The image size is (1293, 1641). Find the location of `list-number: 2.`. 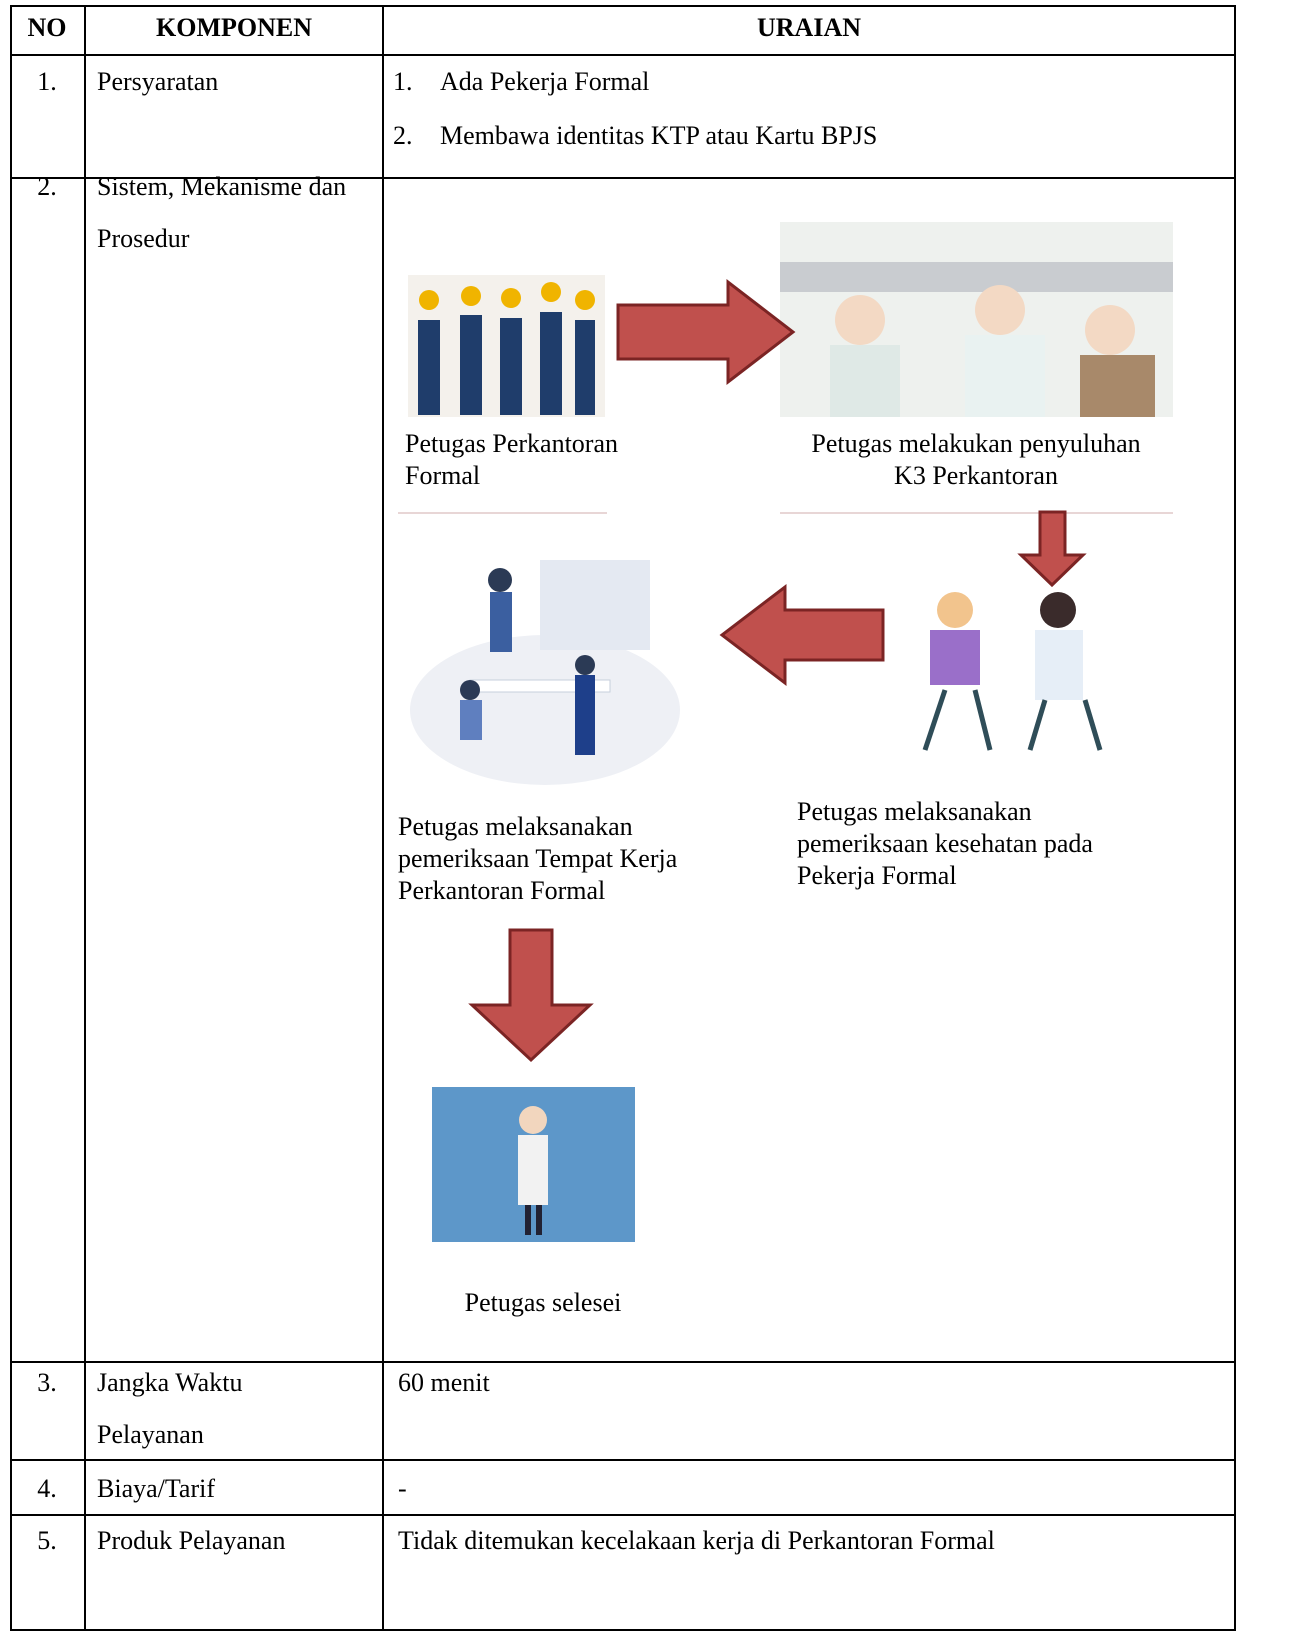

list-number: 2. is located at coordinates (403, 135).